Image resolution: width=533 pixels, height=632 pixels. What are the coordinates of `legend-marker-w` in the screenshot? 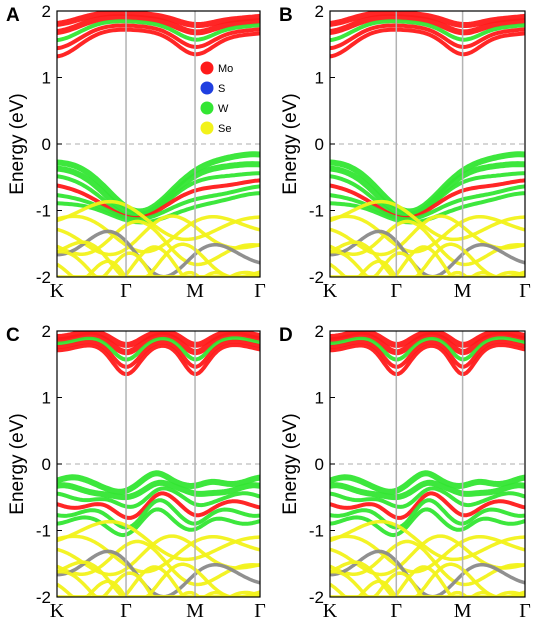 It's located at (207, 108).